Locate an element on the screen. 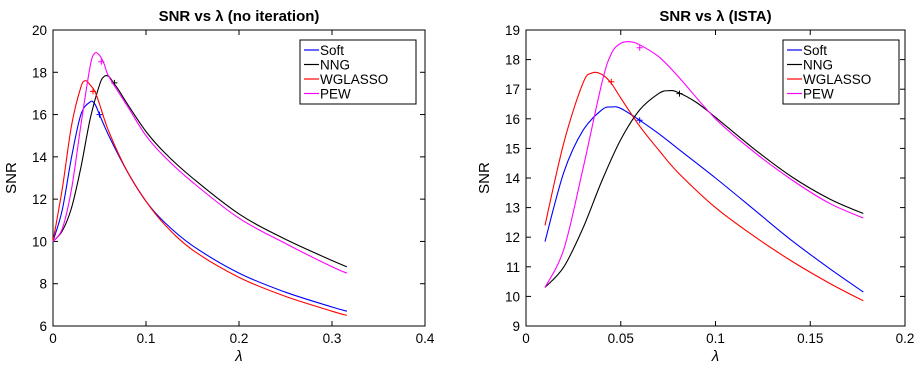 The width and height of the screenshot is (920, 370). y-tick-label: 6 is located at coordinates (43, 326).